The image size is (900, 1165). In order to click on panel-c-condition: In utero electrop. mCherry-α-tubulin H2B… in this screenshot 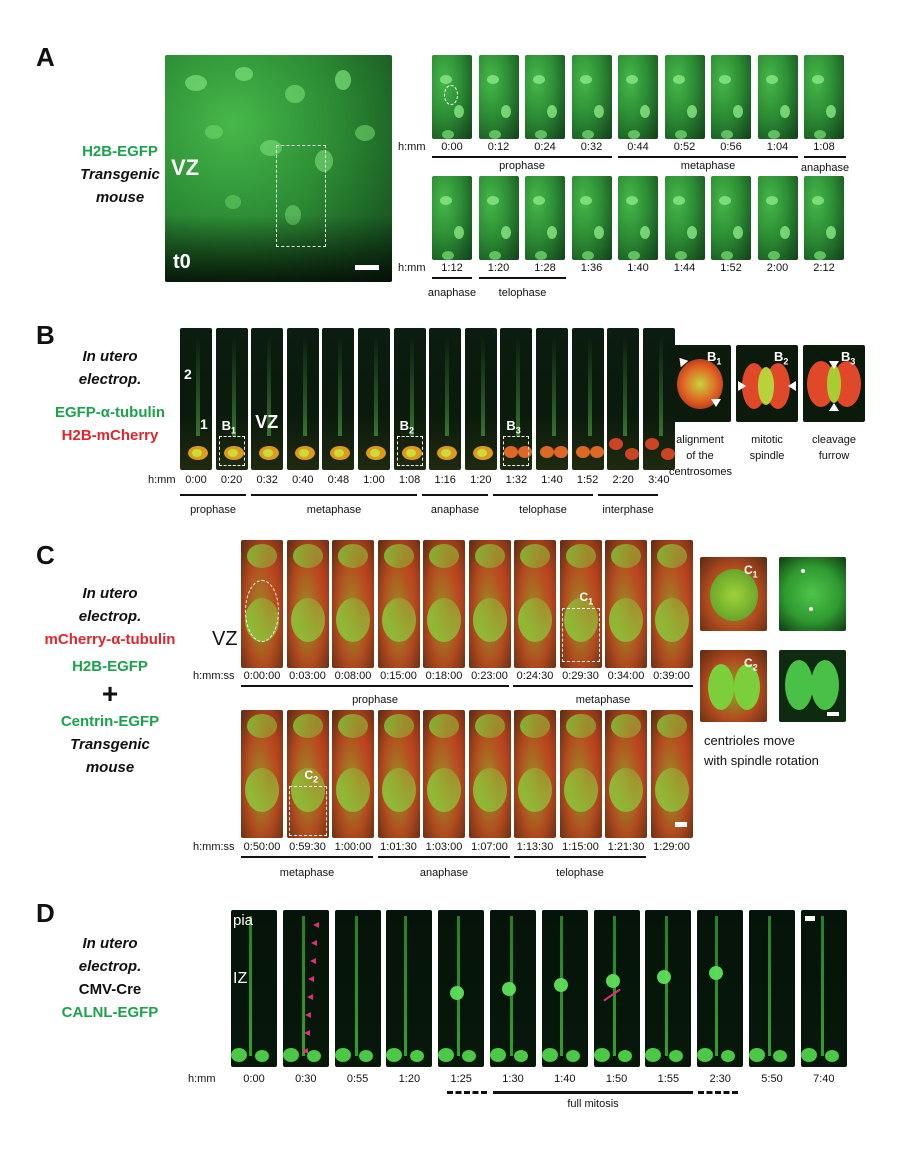, I will do `click(110, 680)`.